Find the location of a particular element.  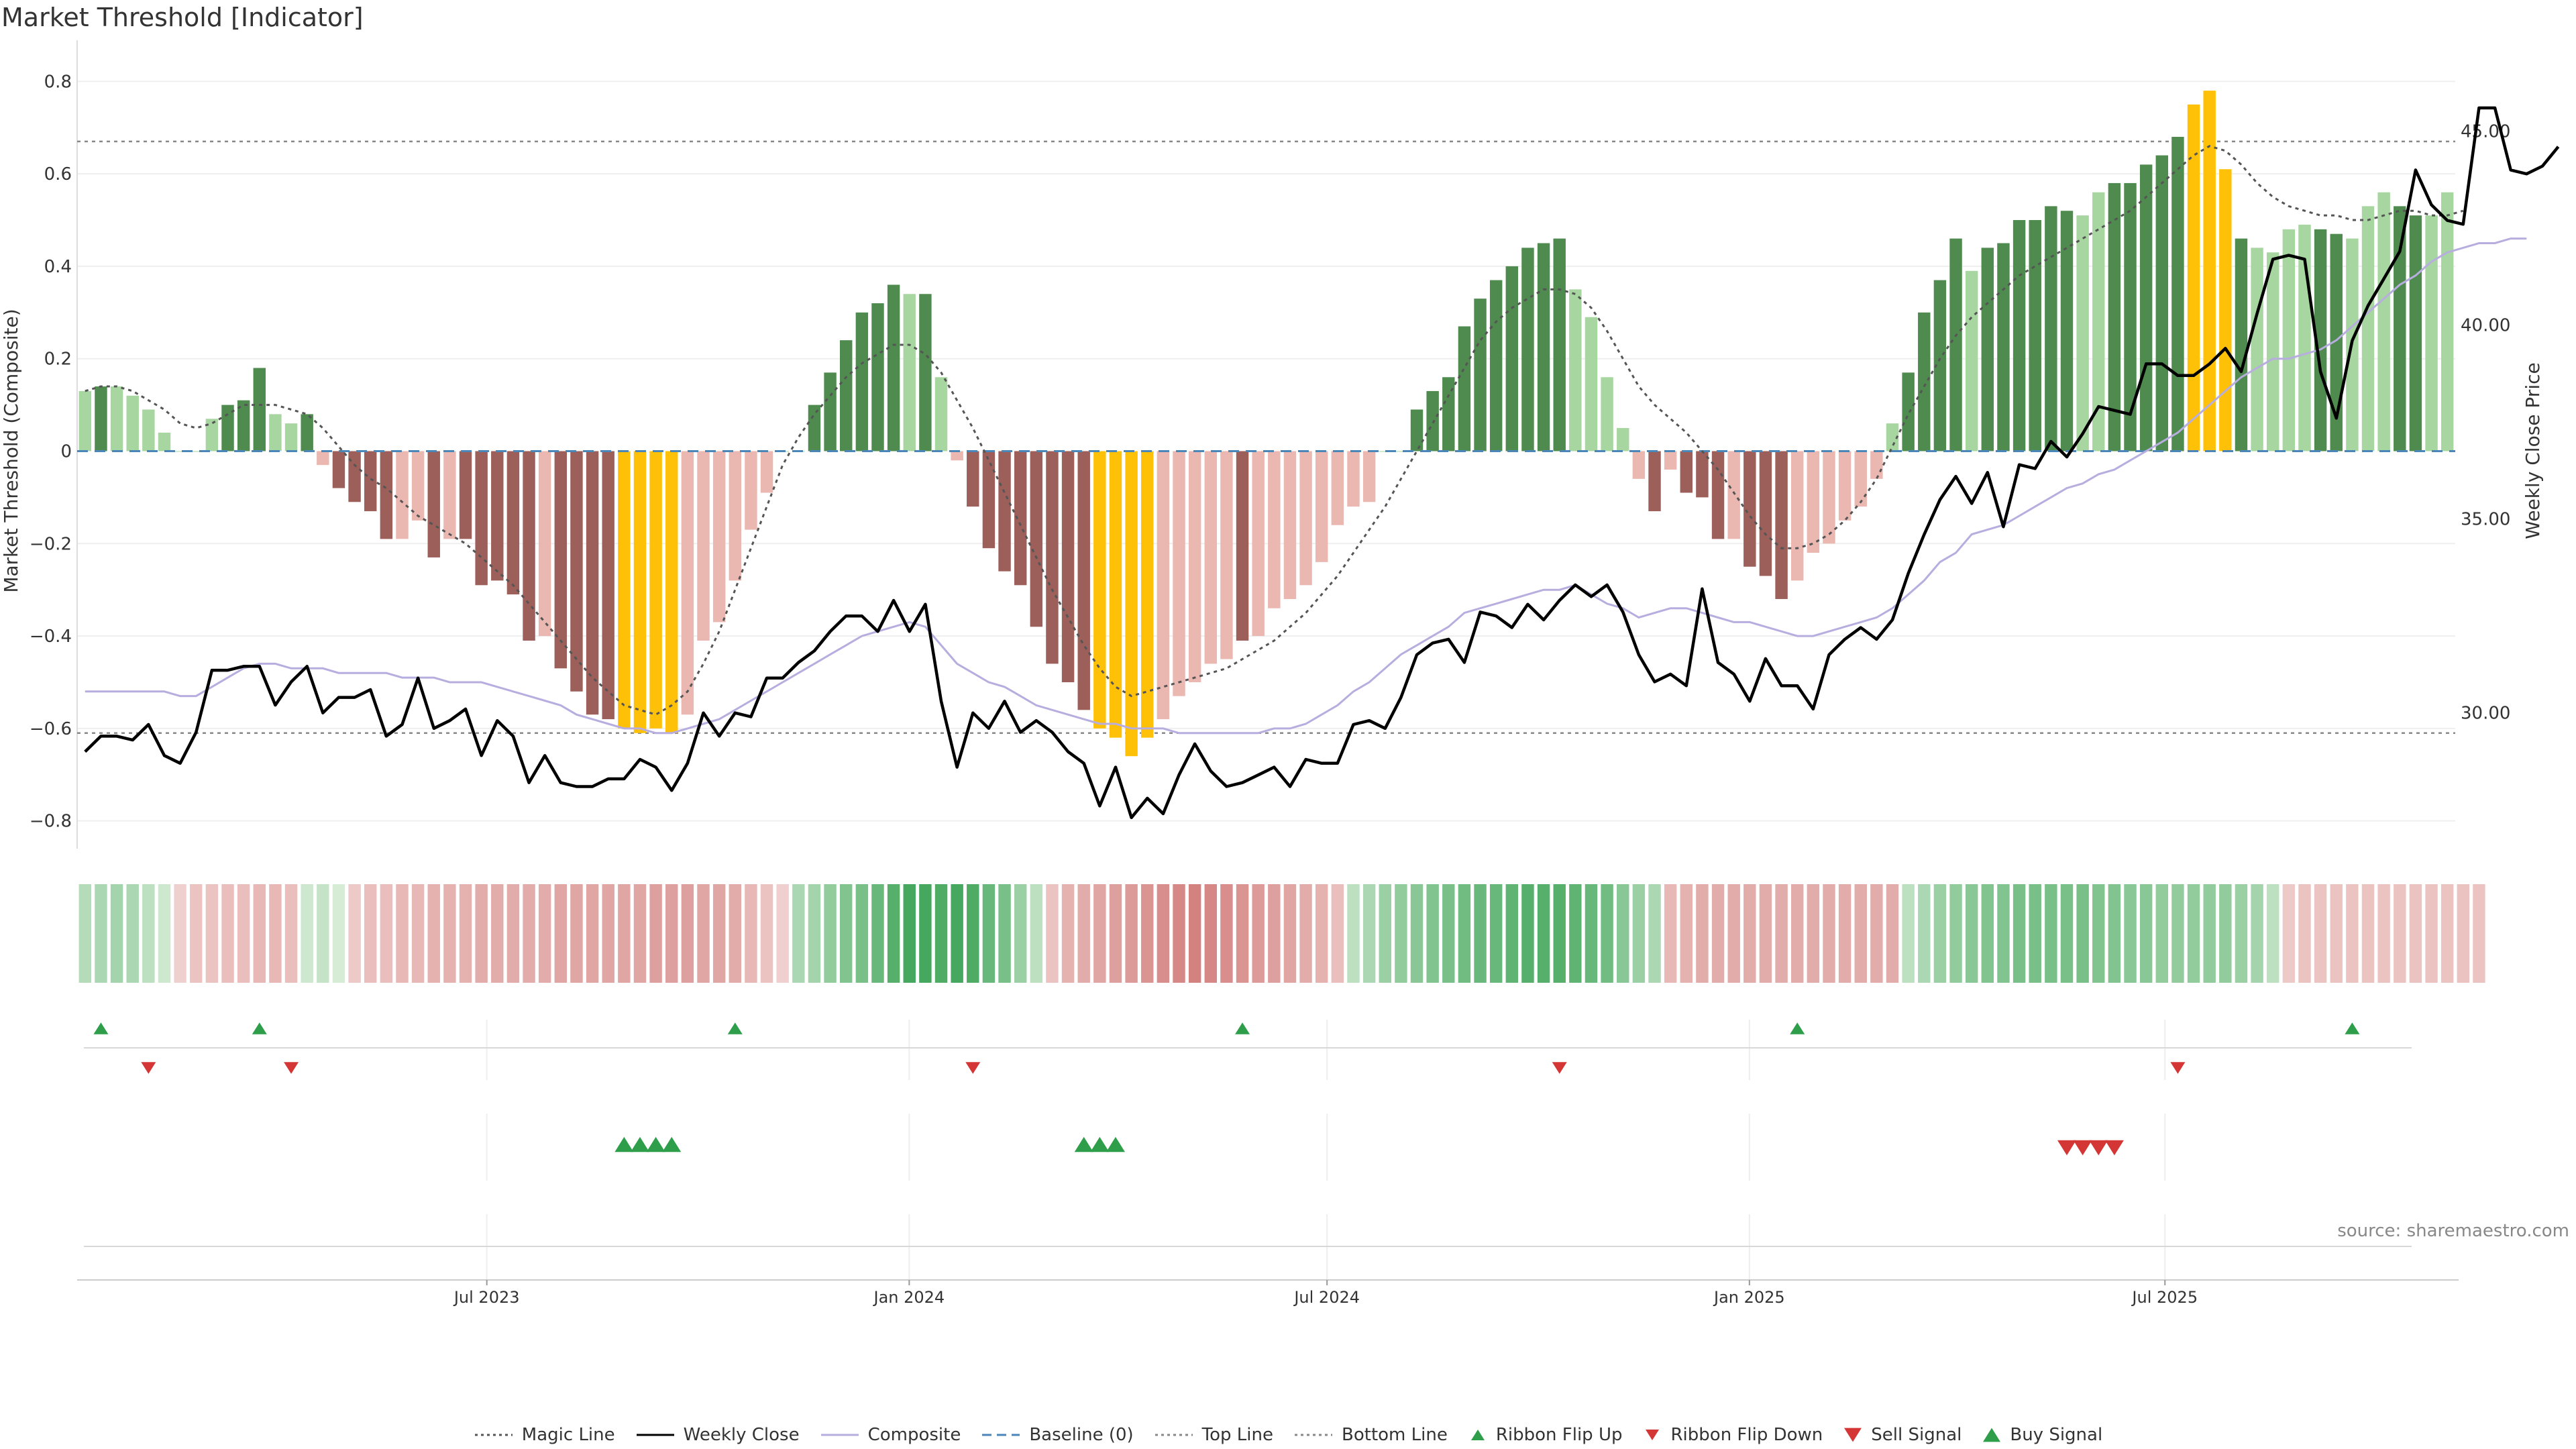

legend-label: Weekly Close is located at coordinates (741, 1435).